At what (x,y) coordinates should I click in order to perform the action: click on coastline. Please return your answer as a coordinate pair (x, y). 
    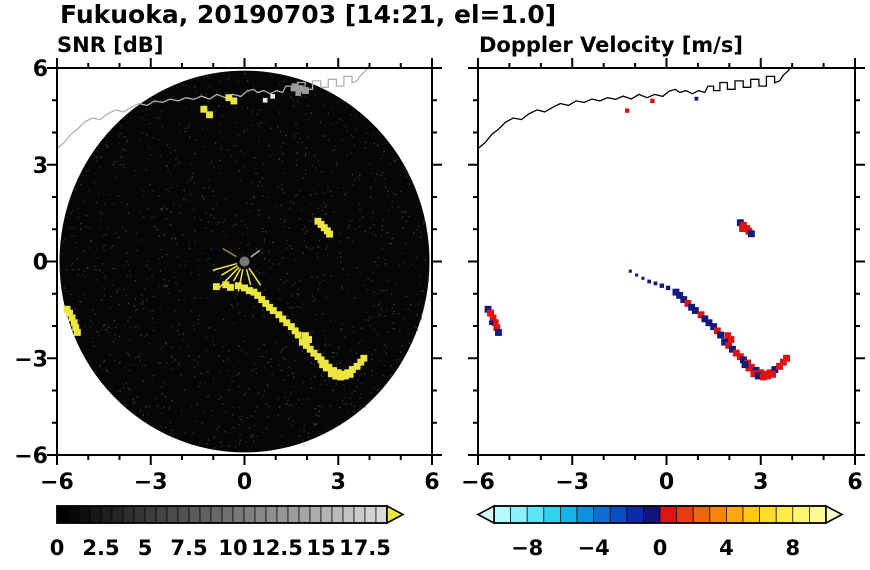
    Looking at the image, I should click on (635, 109).